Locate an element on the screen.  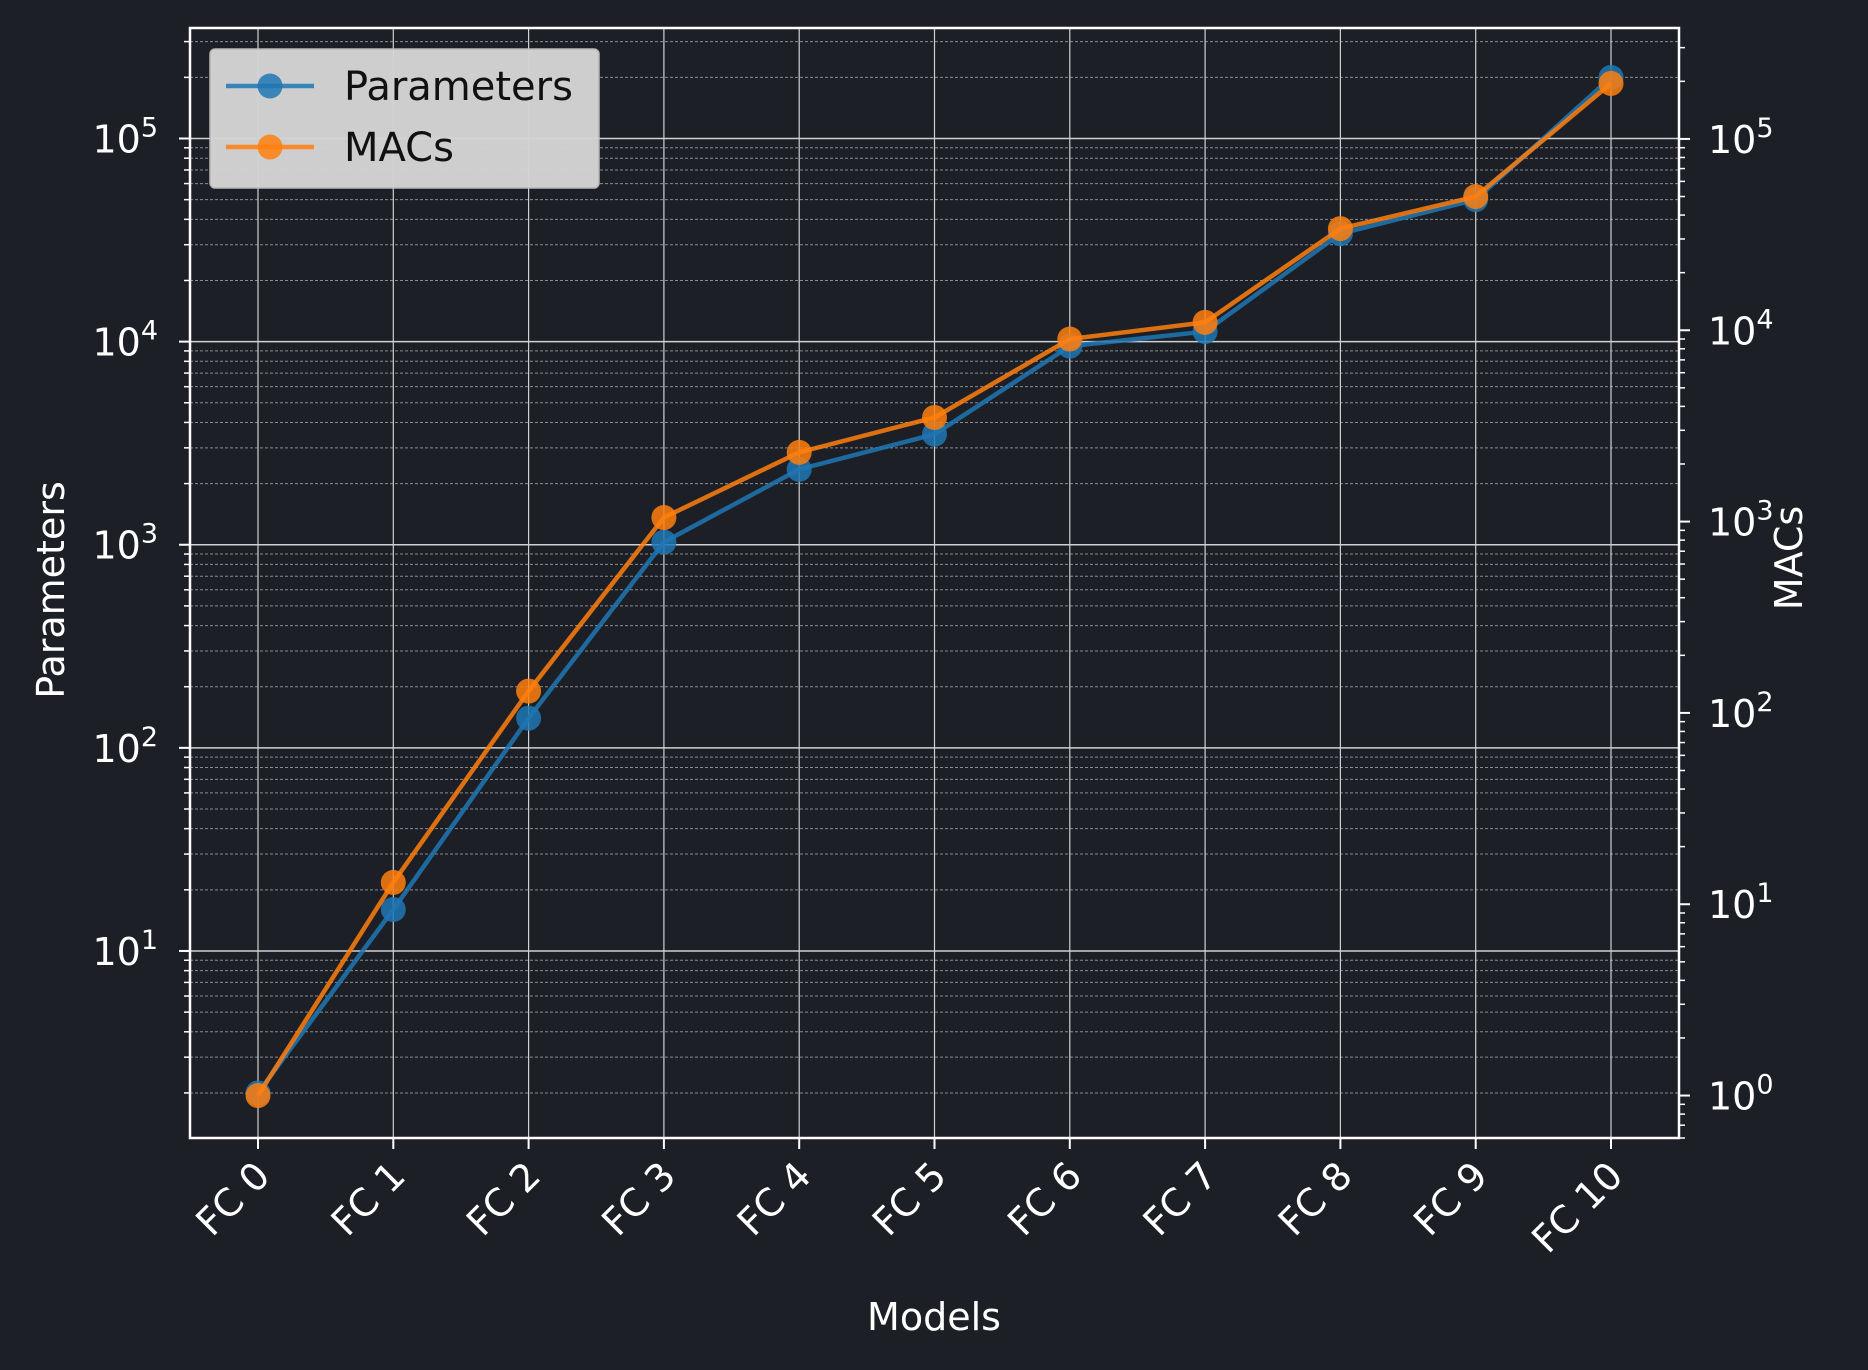
left-tick-label: 105 is located at coordinates (125, 137).